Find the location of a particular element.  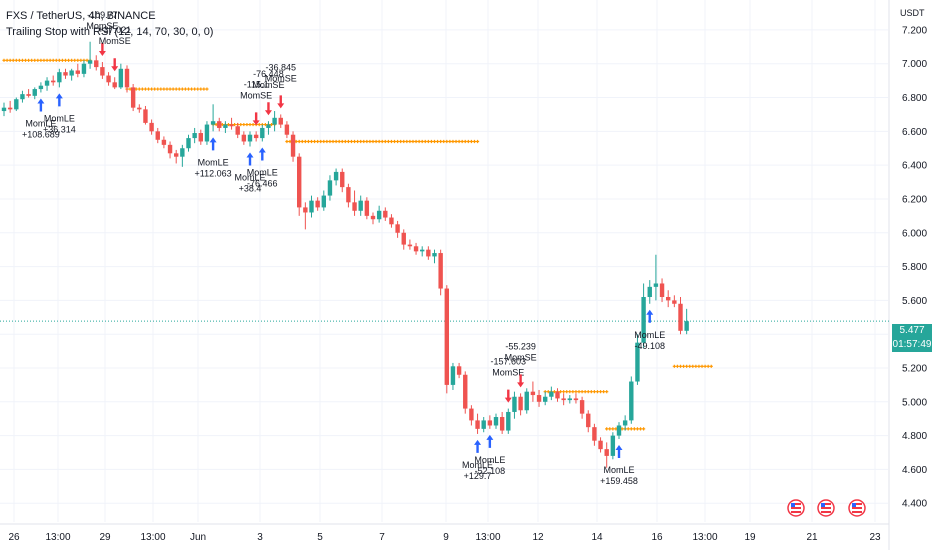

y-tick-label: 4.600 is located at coordinates (914, 470).